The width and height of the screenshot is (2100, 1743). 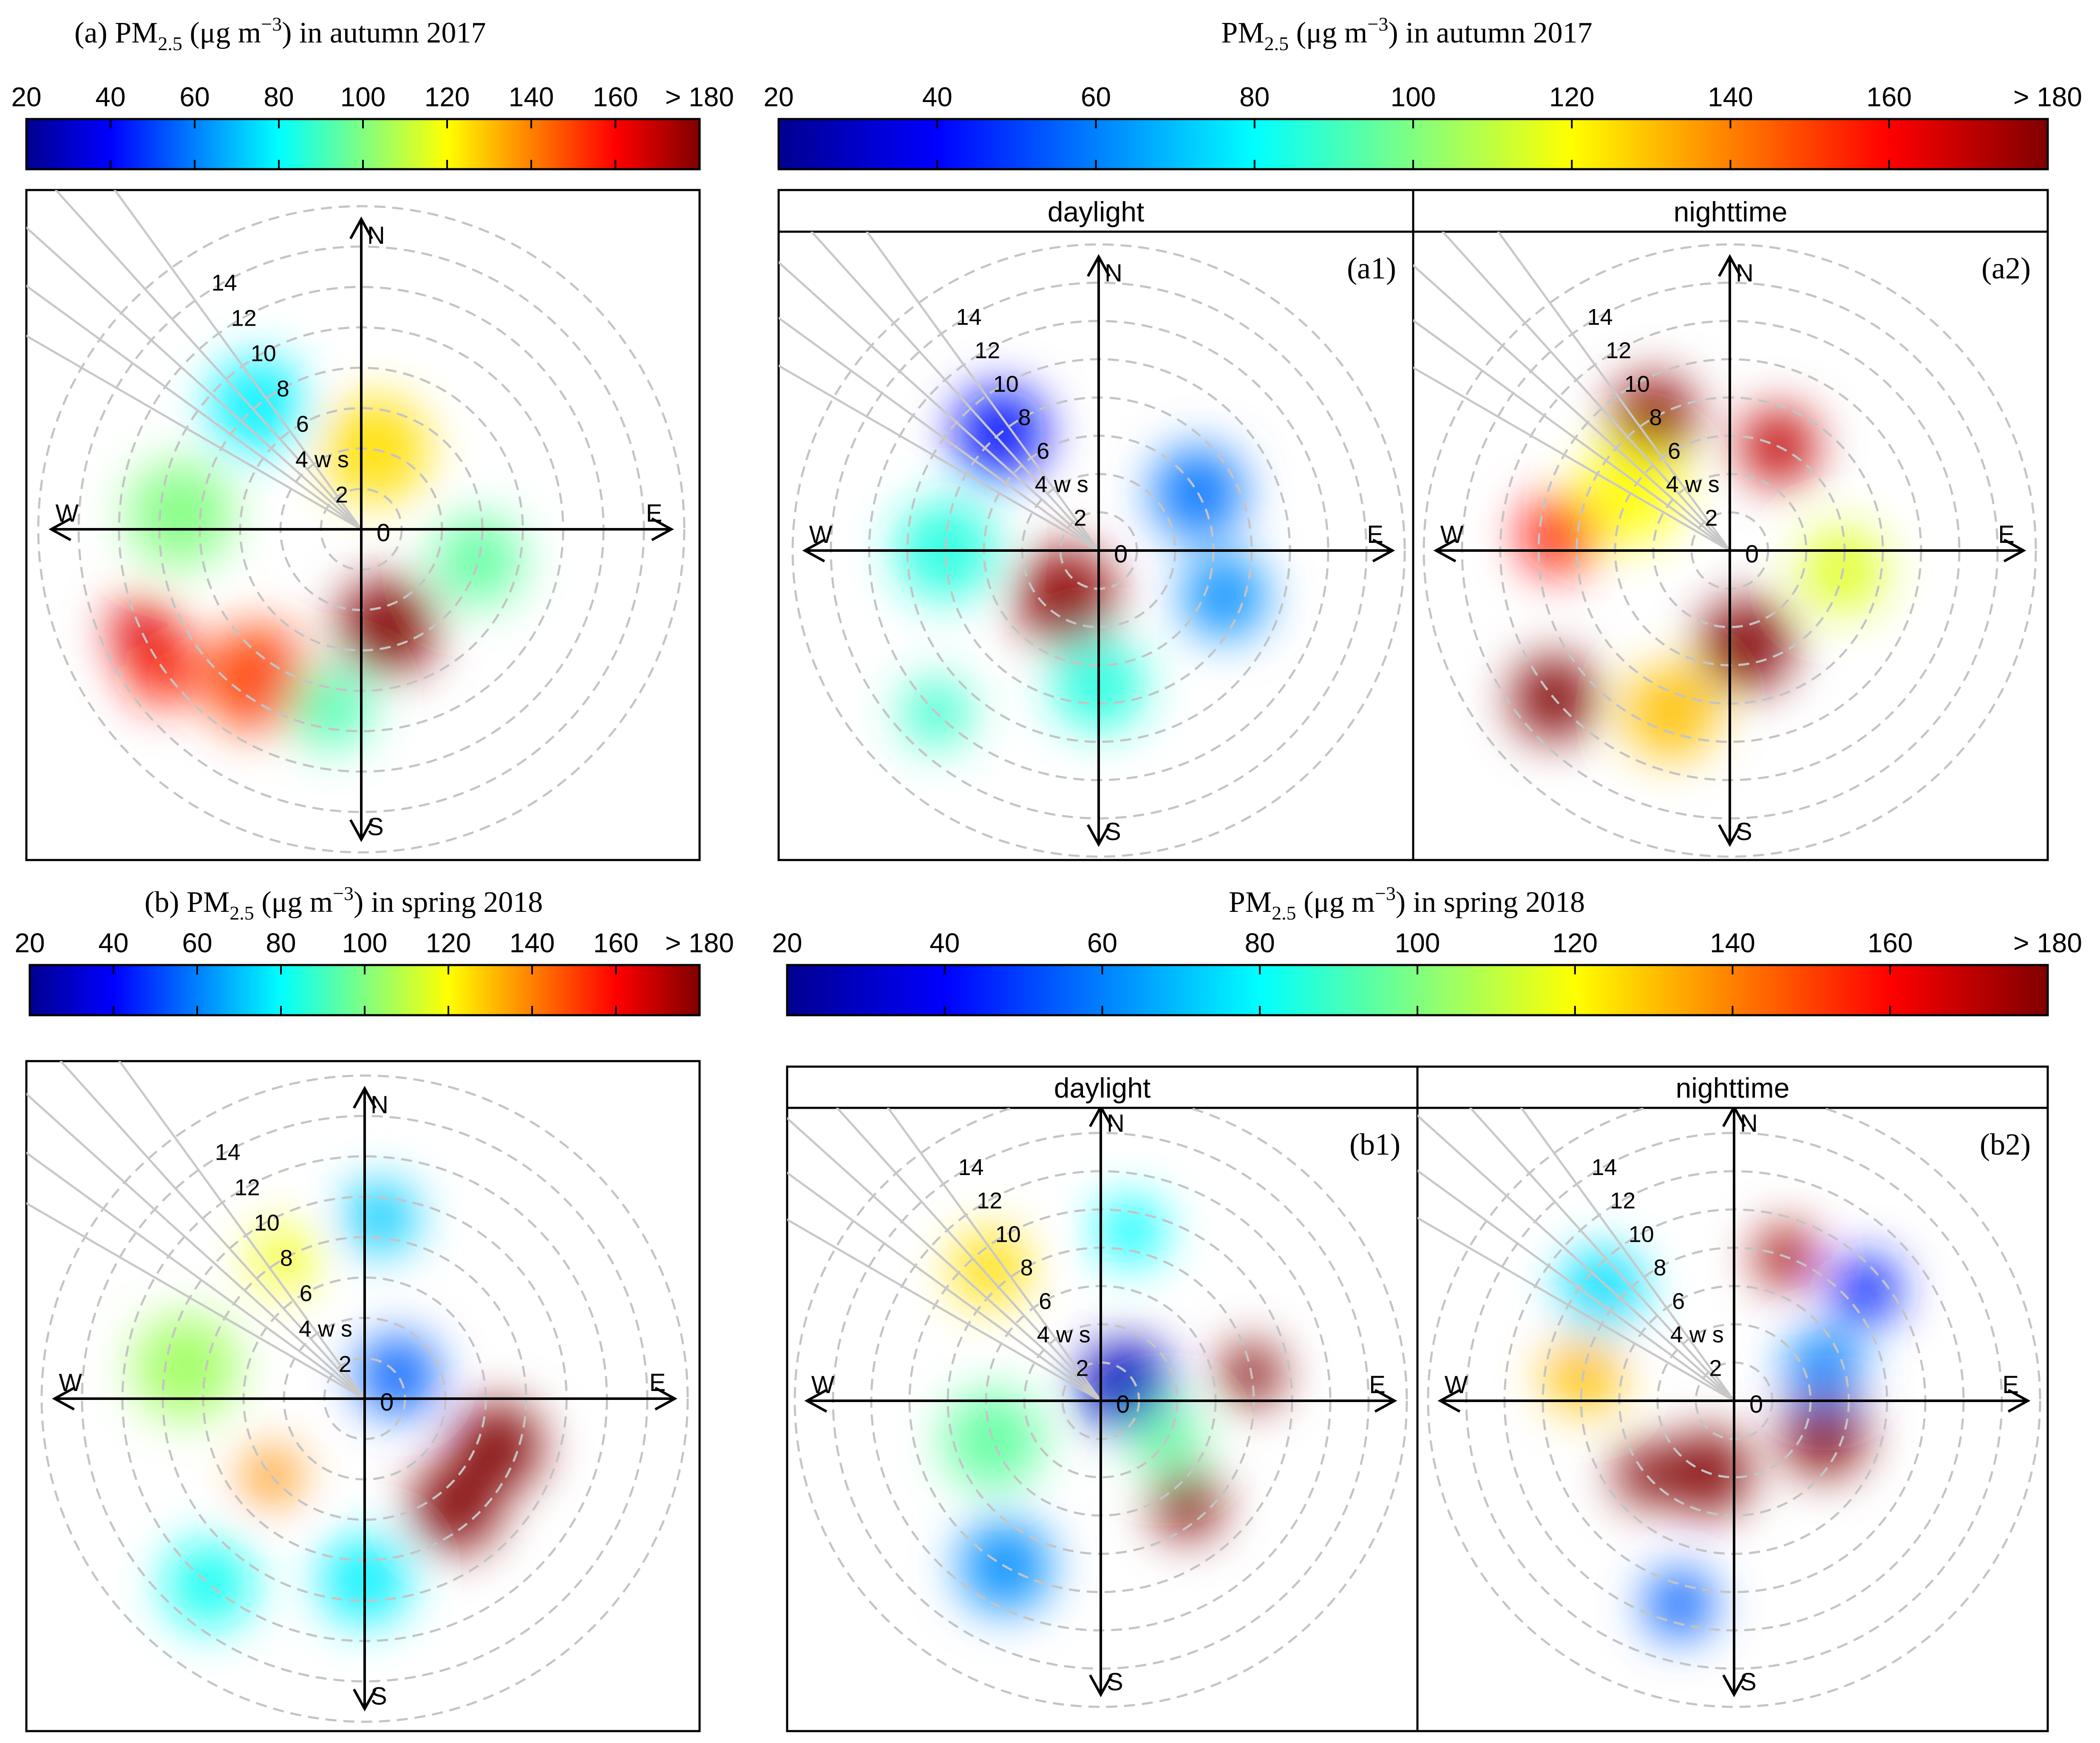 I want to click on chart-title-b-split: PM2.5 (μg m−3) in spring 2018, so click(x=1407, y=904).